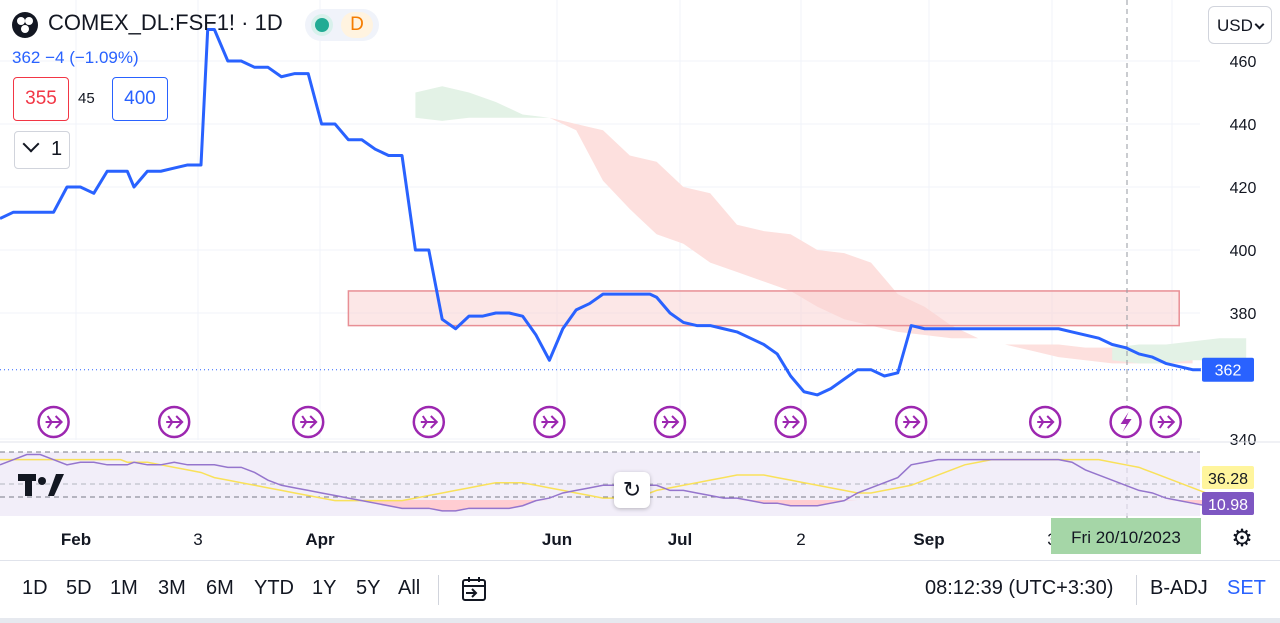  I want to click on crosshair-date-badge, so click(1126, 536).